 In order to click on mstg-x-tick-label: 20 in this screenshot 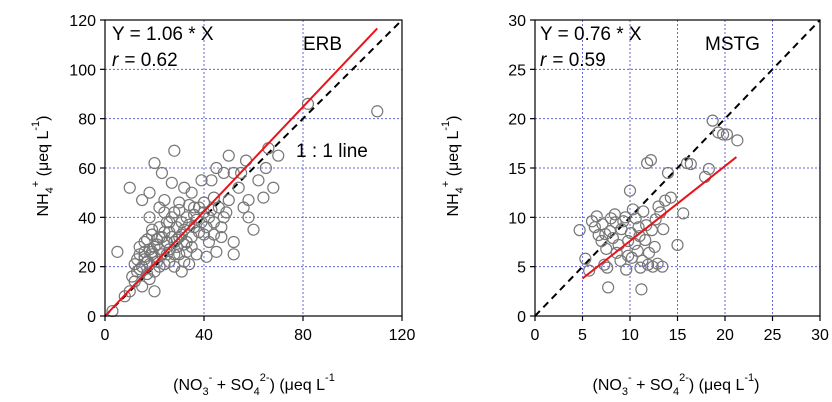, I will do `click(725, 335)`.